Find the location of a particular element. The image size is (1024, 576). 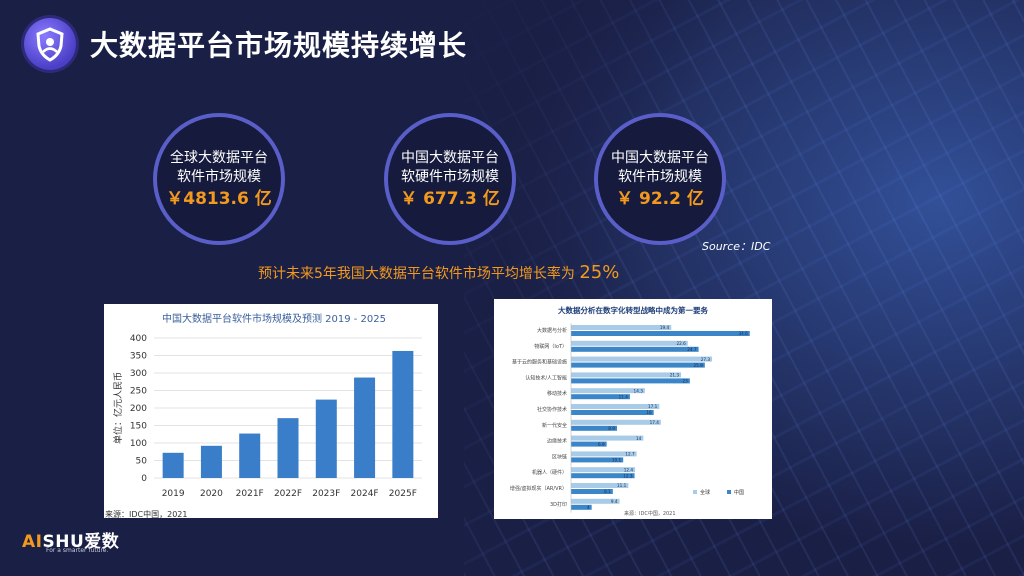

stat-china-hw-sw: 中国大数据平台 软硬件市场规模 ￥ 677.3 亿 is located at coordinates (450, 179).